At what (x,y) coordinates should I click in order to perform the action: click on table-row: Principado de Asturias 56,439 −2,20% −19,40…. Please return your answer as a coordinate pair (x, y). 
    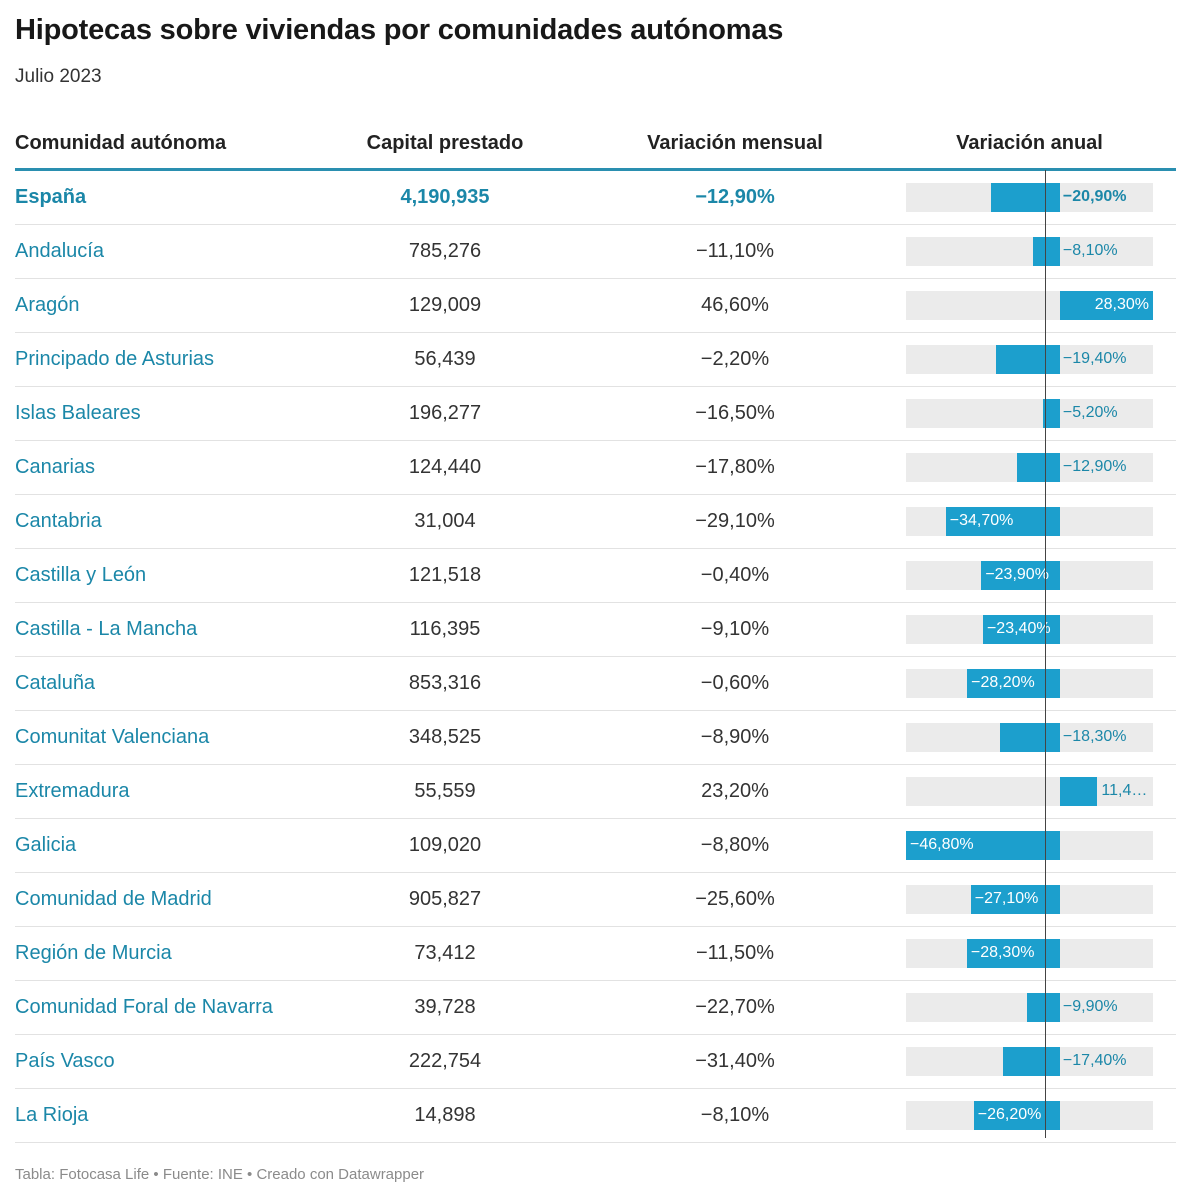
    Looking at the image, I should click on (595, 360).